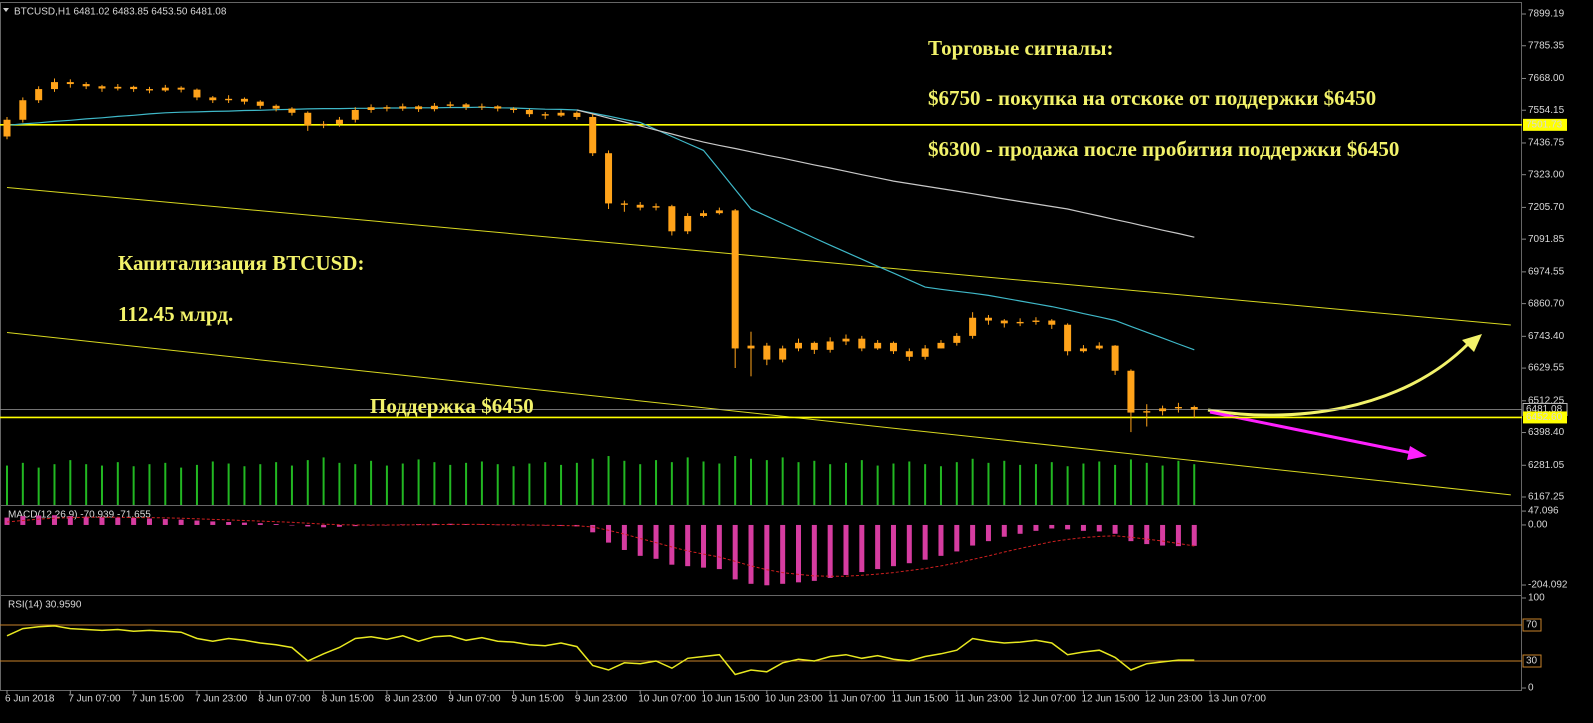  I want to click on y-tick-label: 47.096, so click(1543, 511).